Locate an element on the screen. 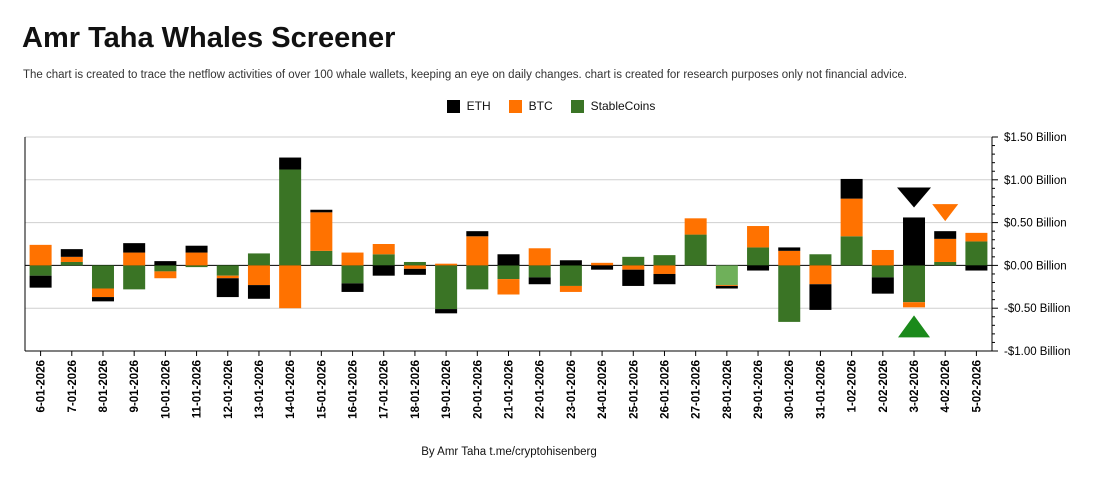 This screenshot has height=484, width=1102. bar-btc-24-01-2026 is located at coordinates (602, 264).